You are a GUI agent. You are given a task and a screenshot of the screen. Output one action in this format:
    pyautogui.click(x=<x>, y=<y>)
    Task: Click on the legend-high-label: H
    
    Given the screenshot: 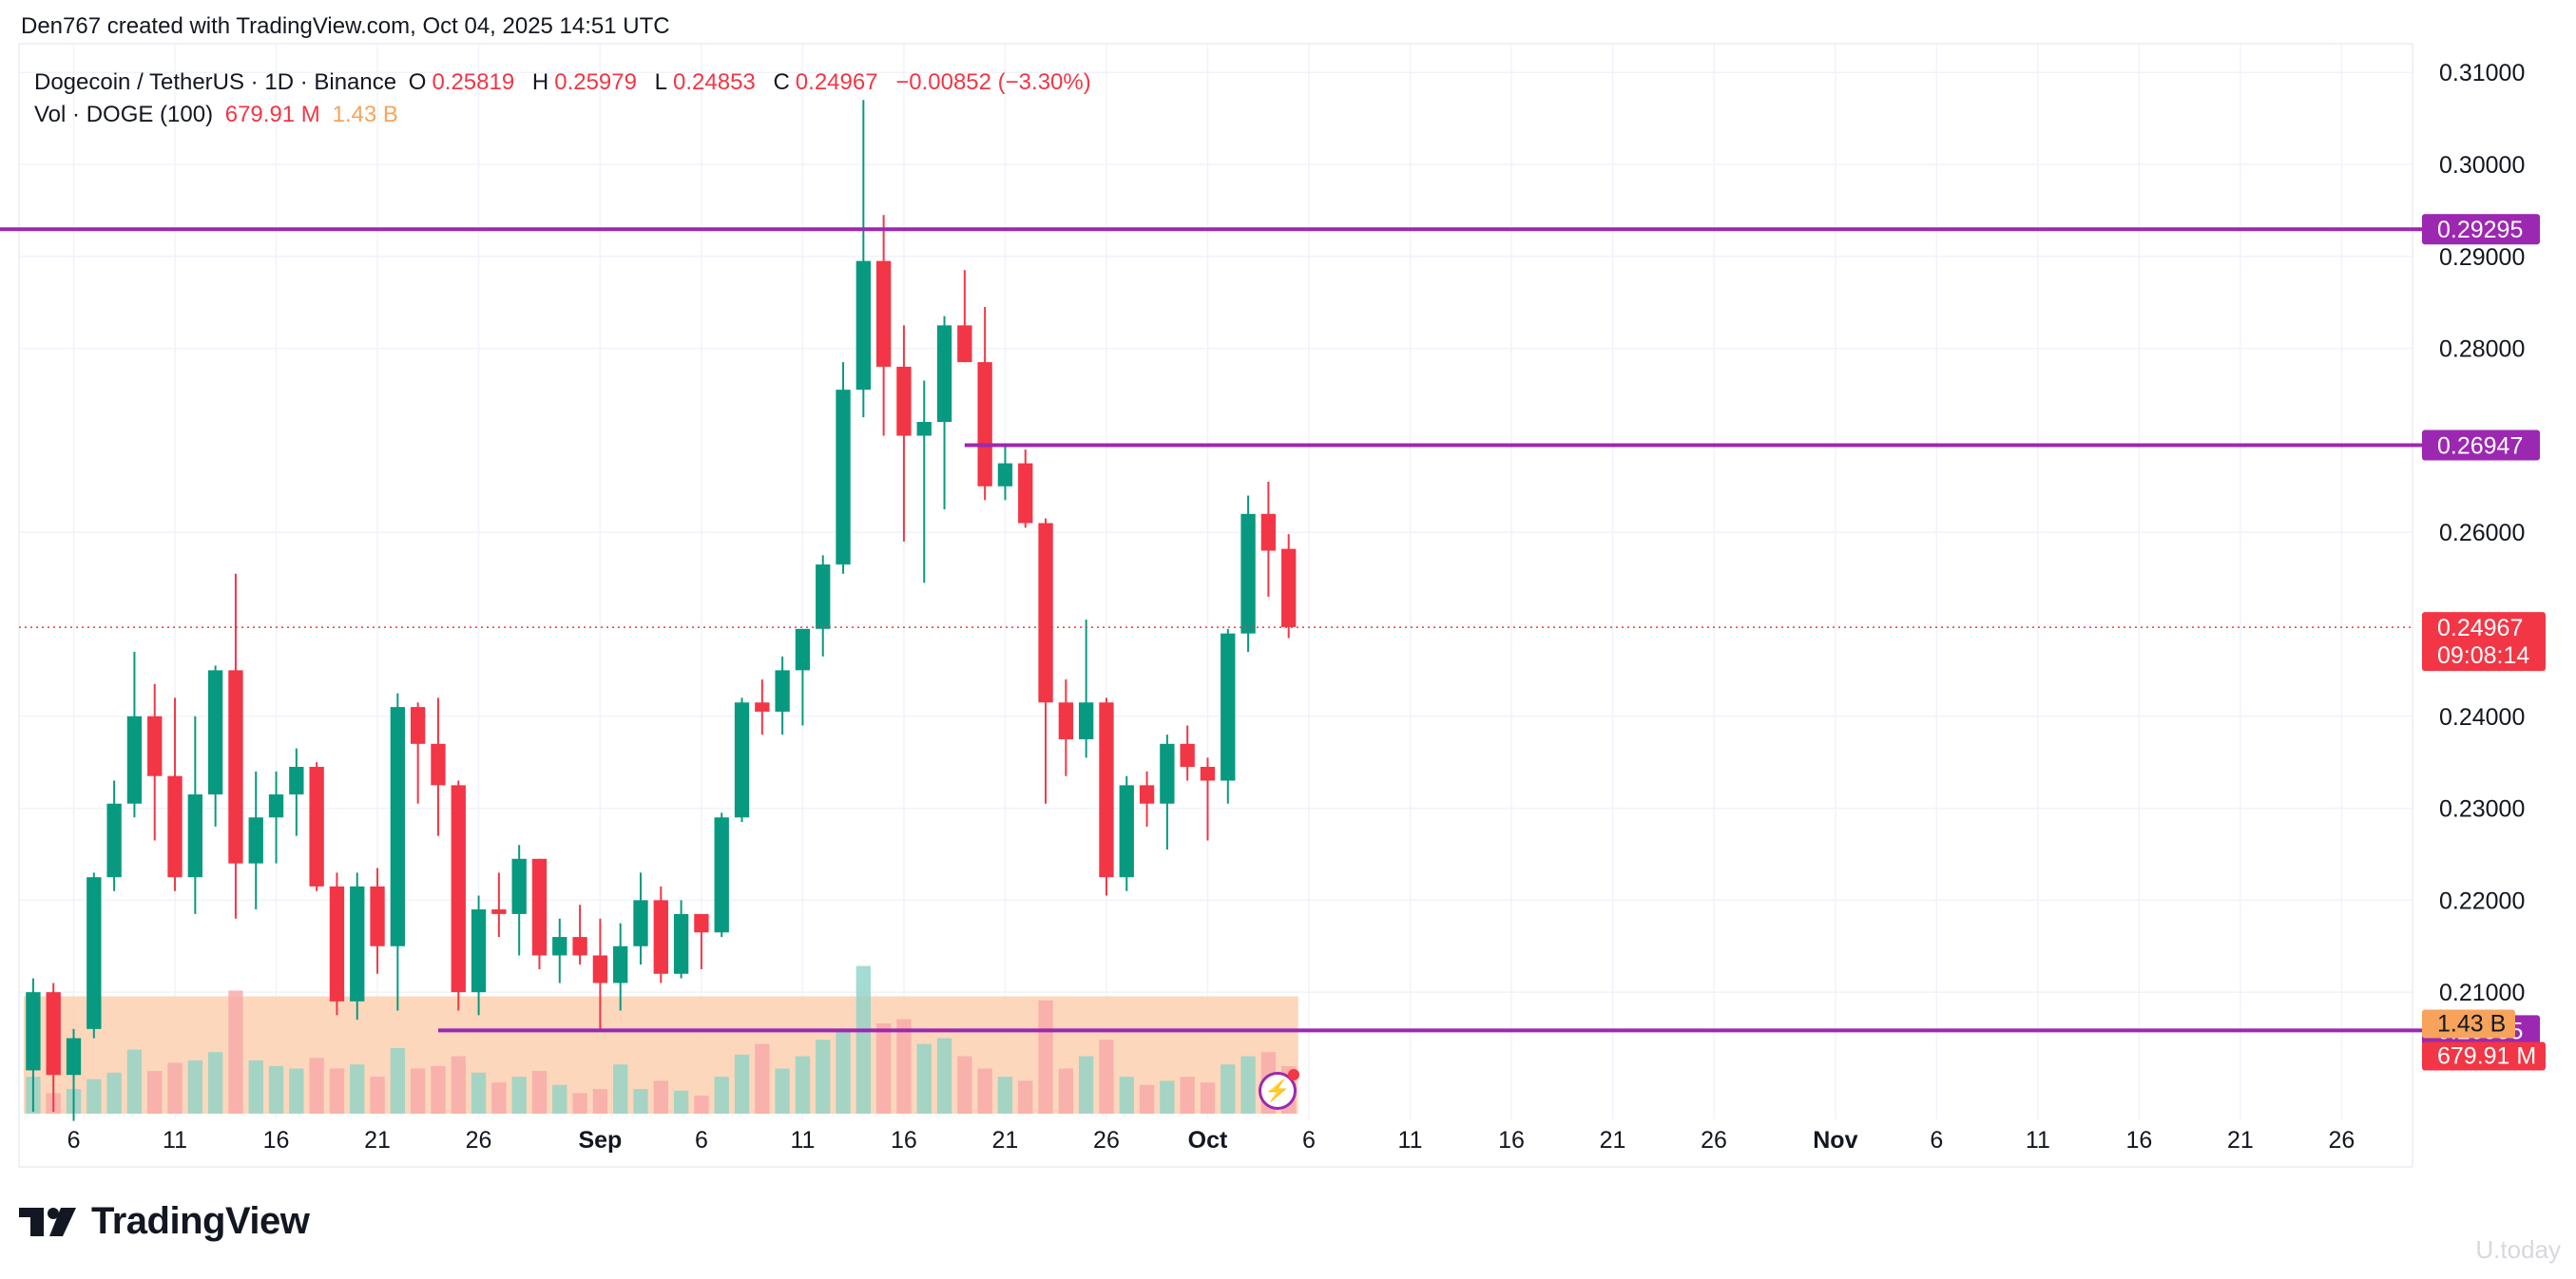 What is the action you would take?
    pyautogui.click(x=540, y=82)
    